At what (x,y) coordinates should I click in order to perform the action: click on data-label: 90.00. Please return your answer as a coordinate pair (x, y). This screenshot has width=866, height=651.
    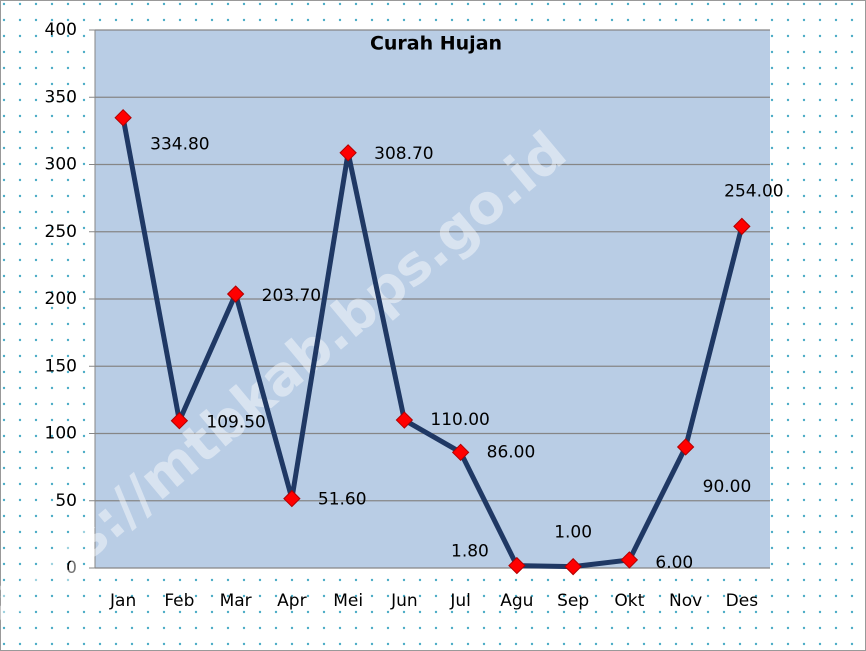
    Looking at the image, I should click on (727, 487).